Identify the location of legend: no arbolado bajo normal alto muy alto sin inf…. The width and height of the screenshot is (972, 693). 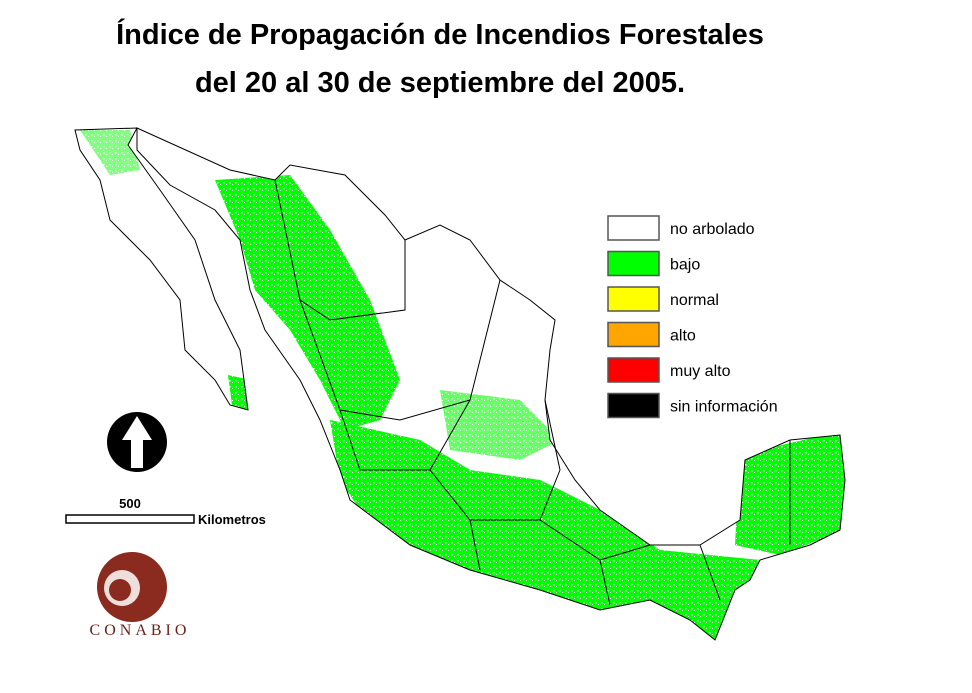
(692, 317).